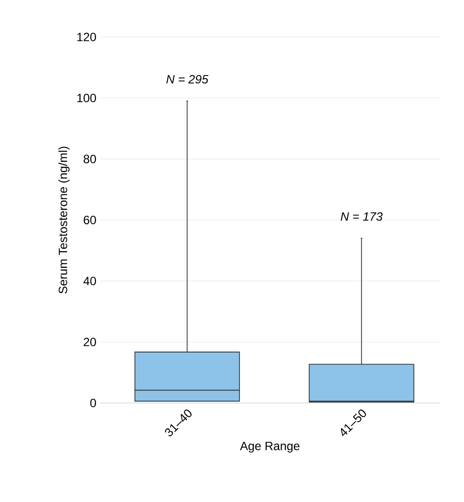 The width and height of the screenshot is (464, 502). I want to click on y-tick-label: 60, so click(90, 220).